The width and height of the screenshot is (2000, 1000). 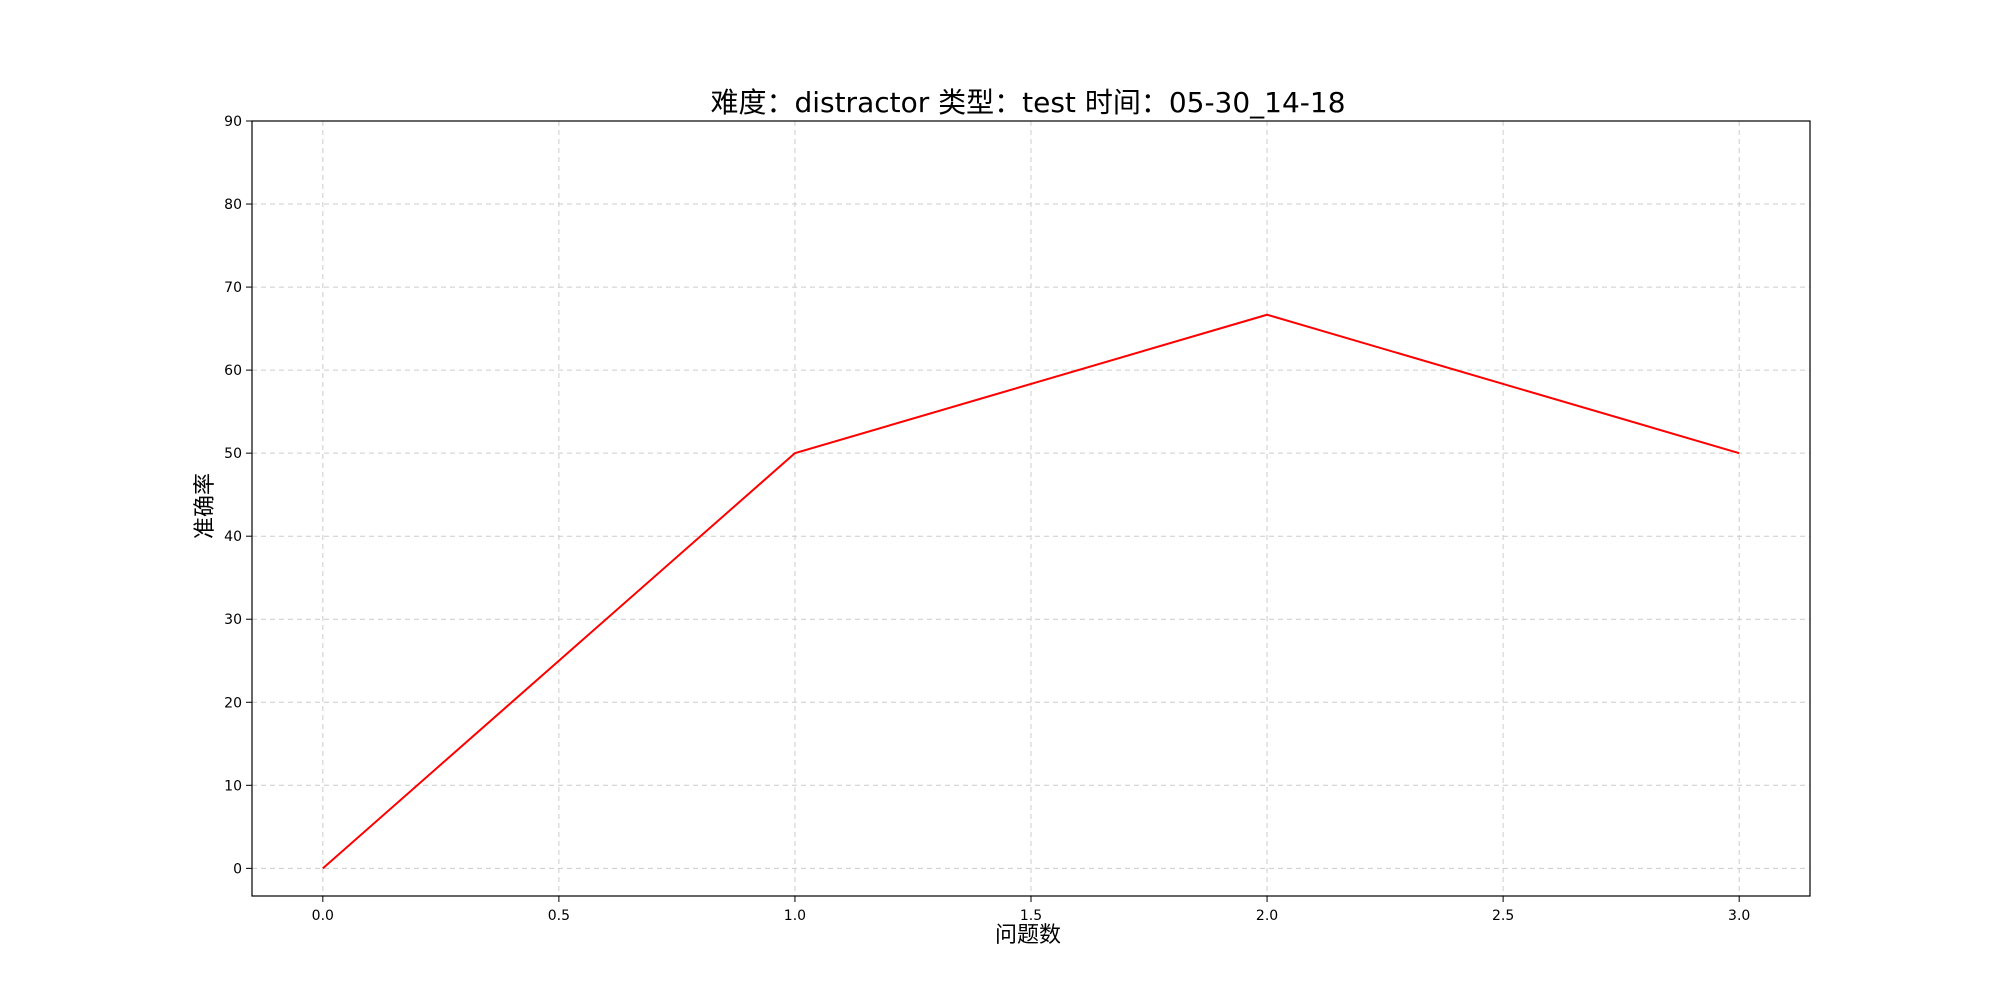 I want to click on x-tick-label-5: 2.5, so click(x=1503, y=916).